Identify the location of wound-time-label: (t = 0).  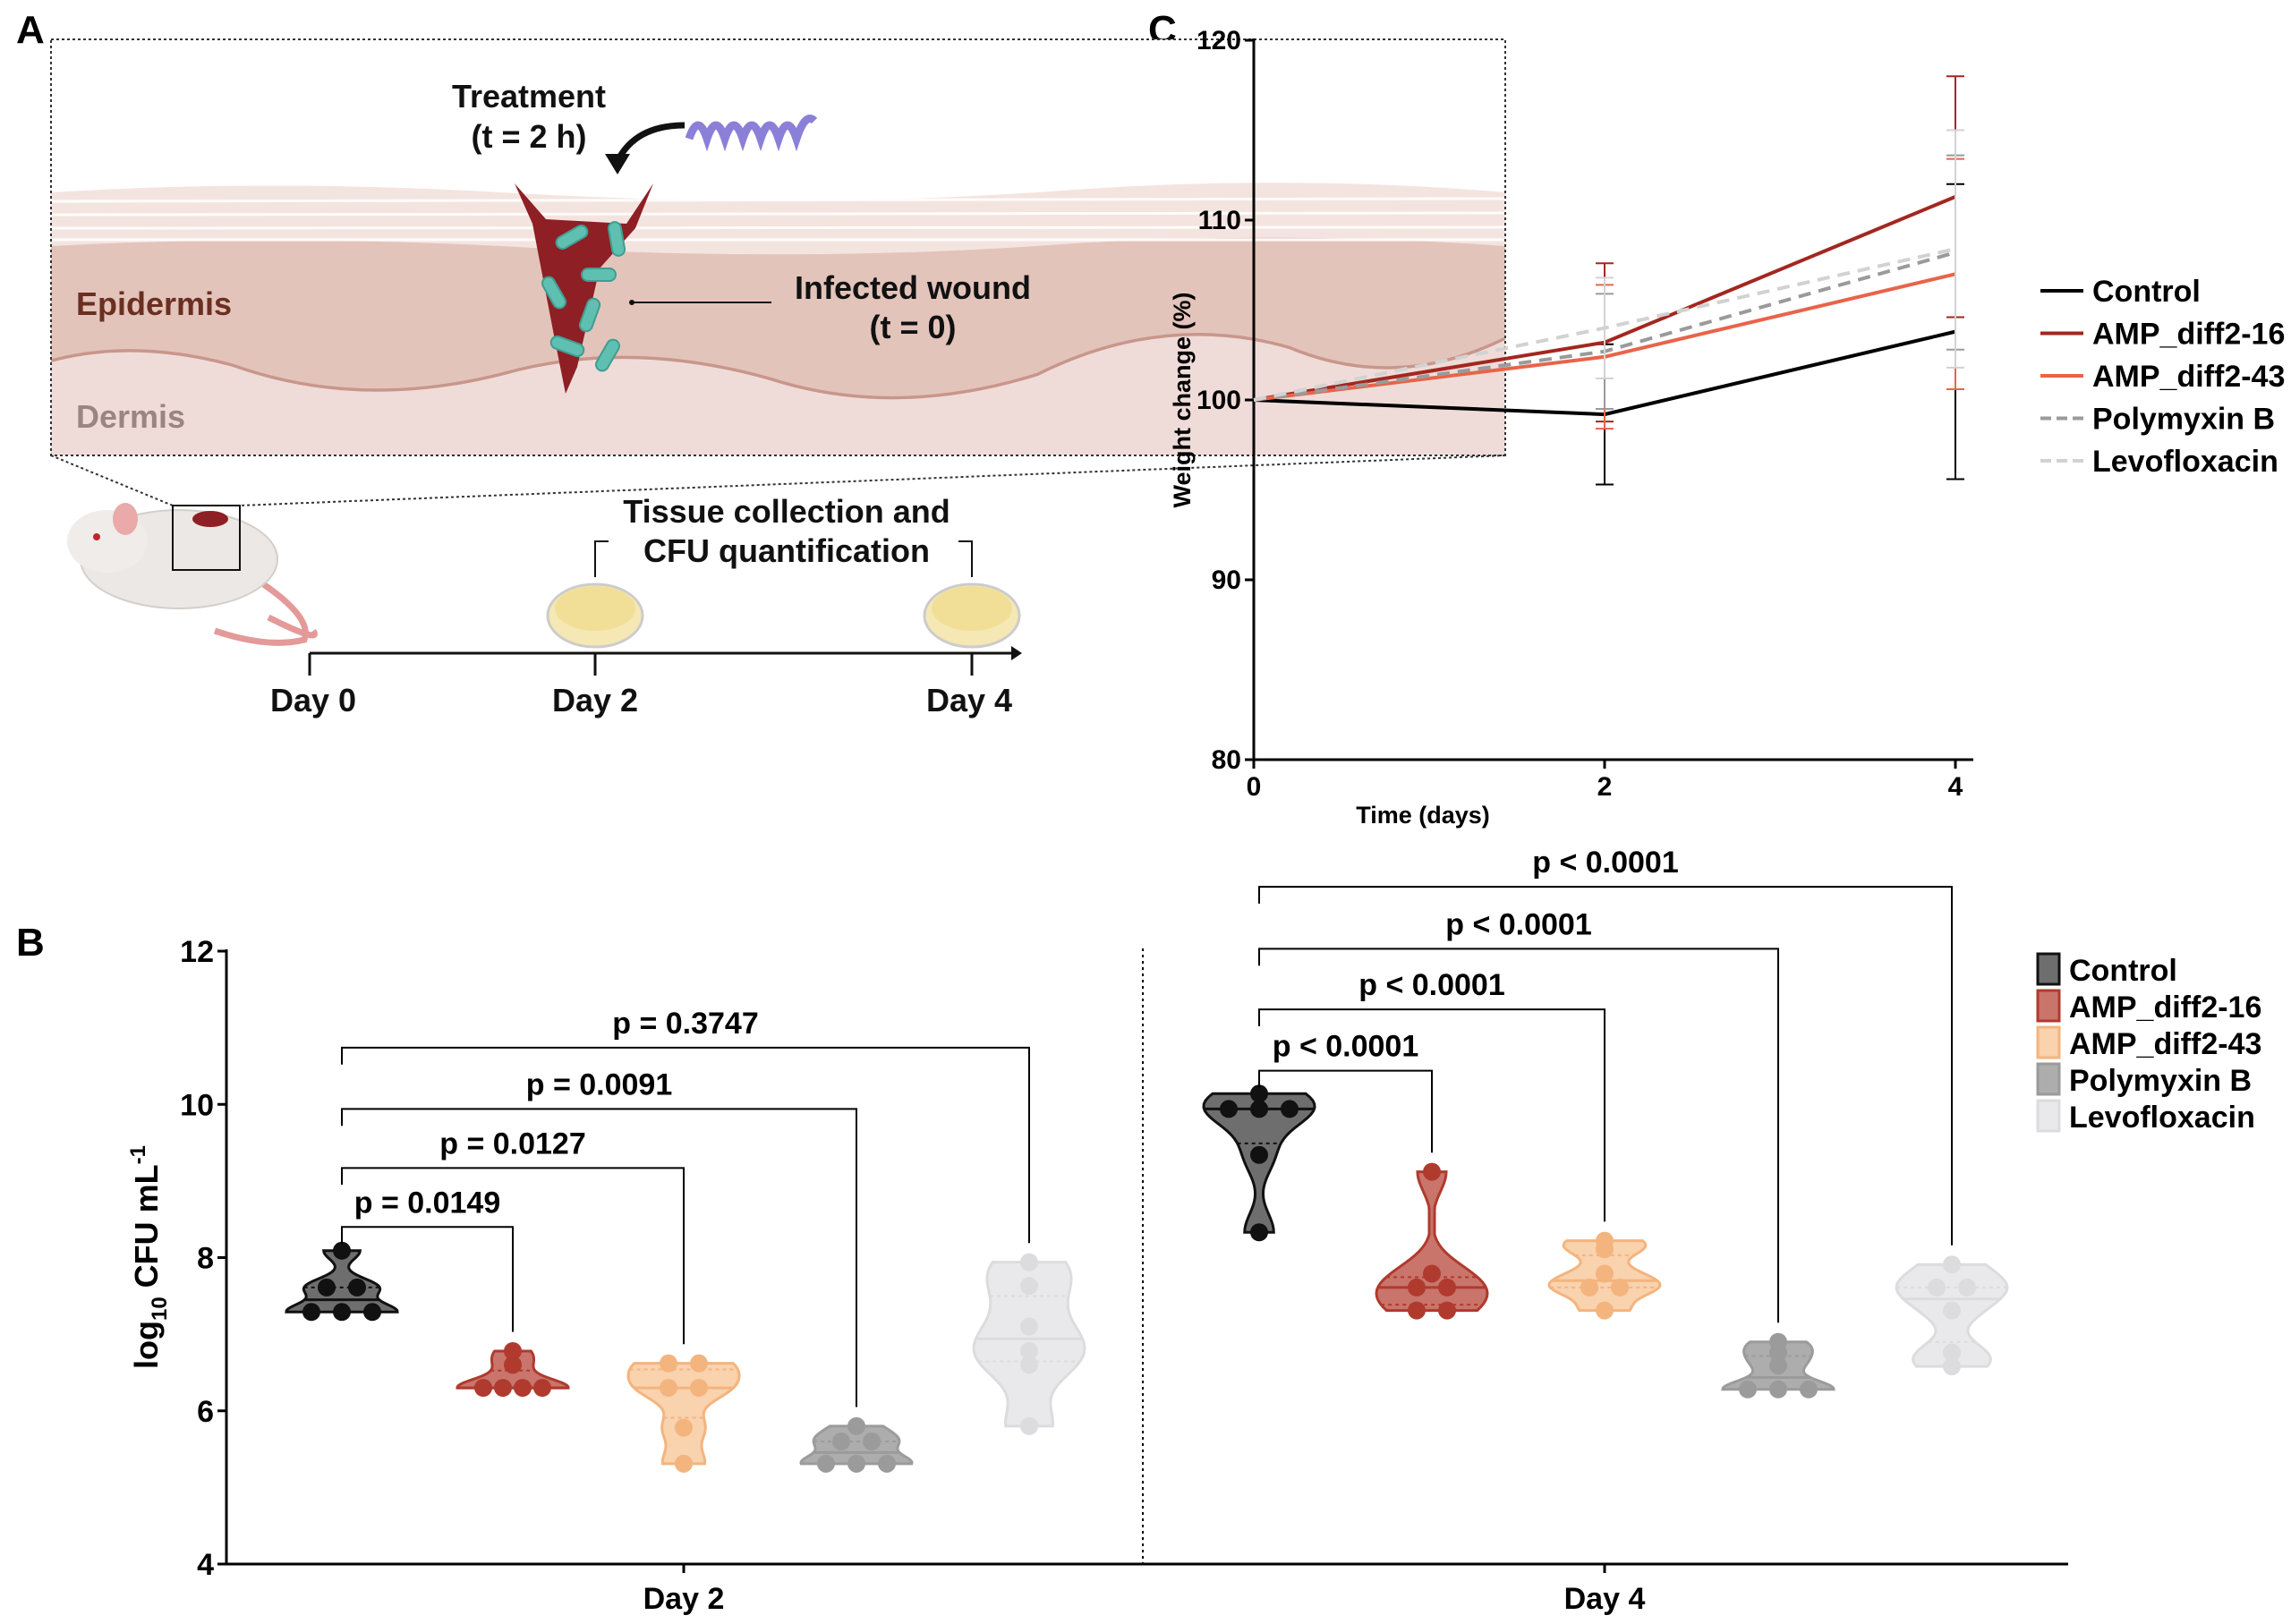
(912, 327).